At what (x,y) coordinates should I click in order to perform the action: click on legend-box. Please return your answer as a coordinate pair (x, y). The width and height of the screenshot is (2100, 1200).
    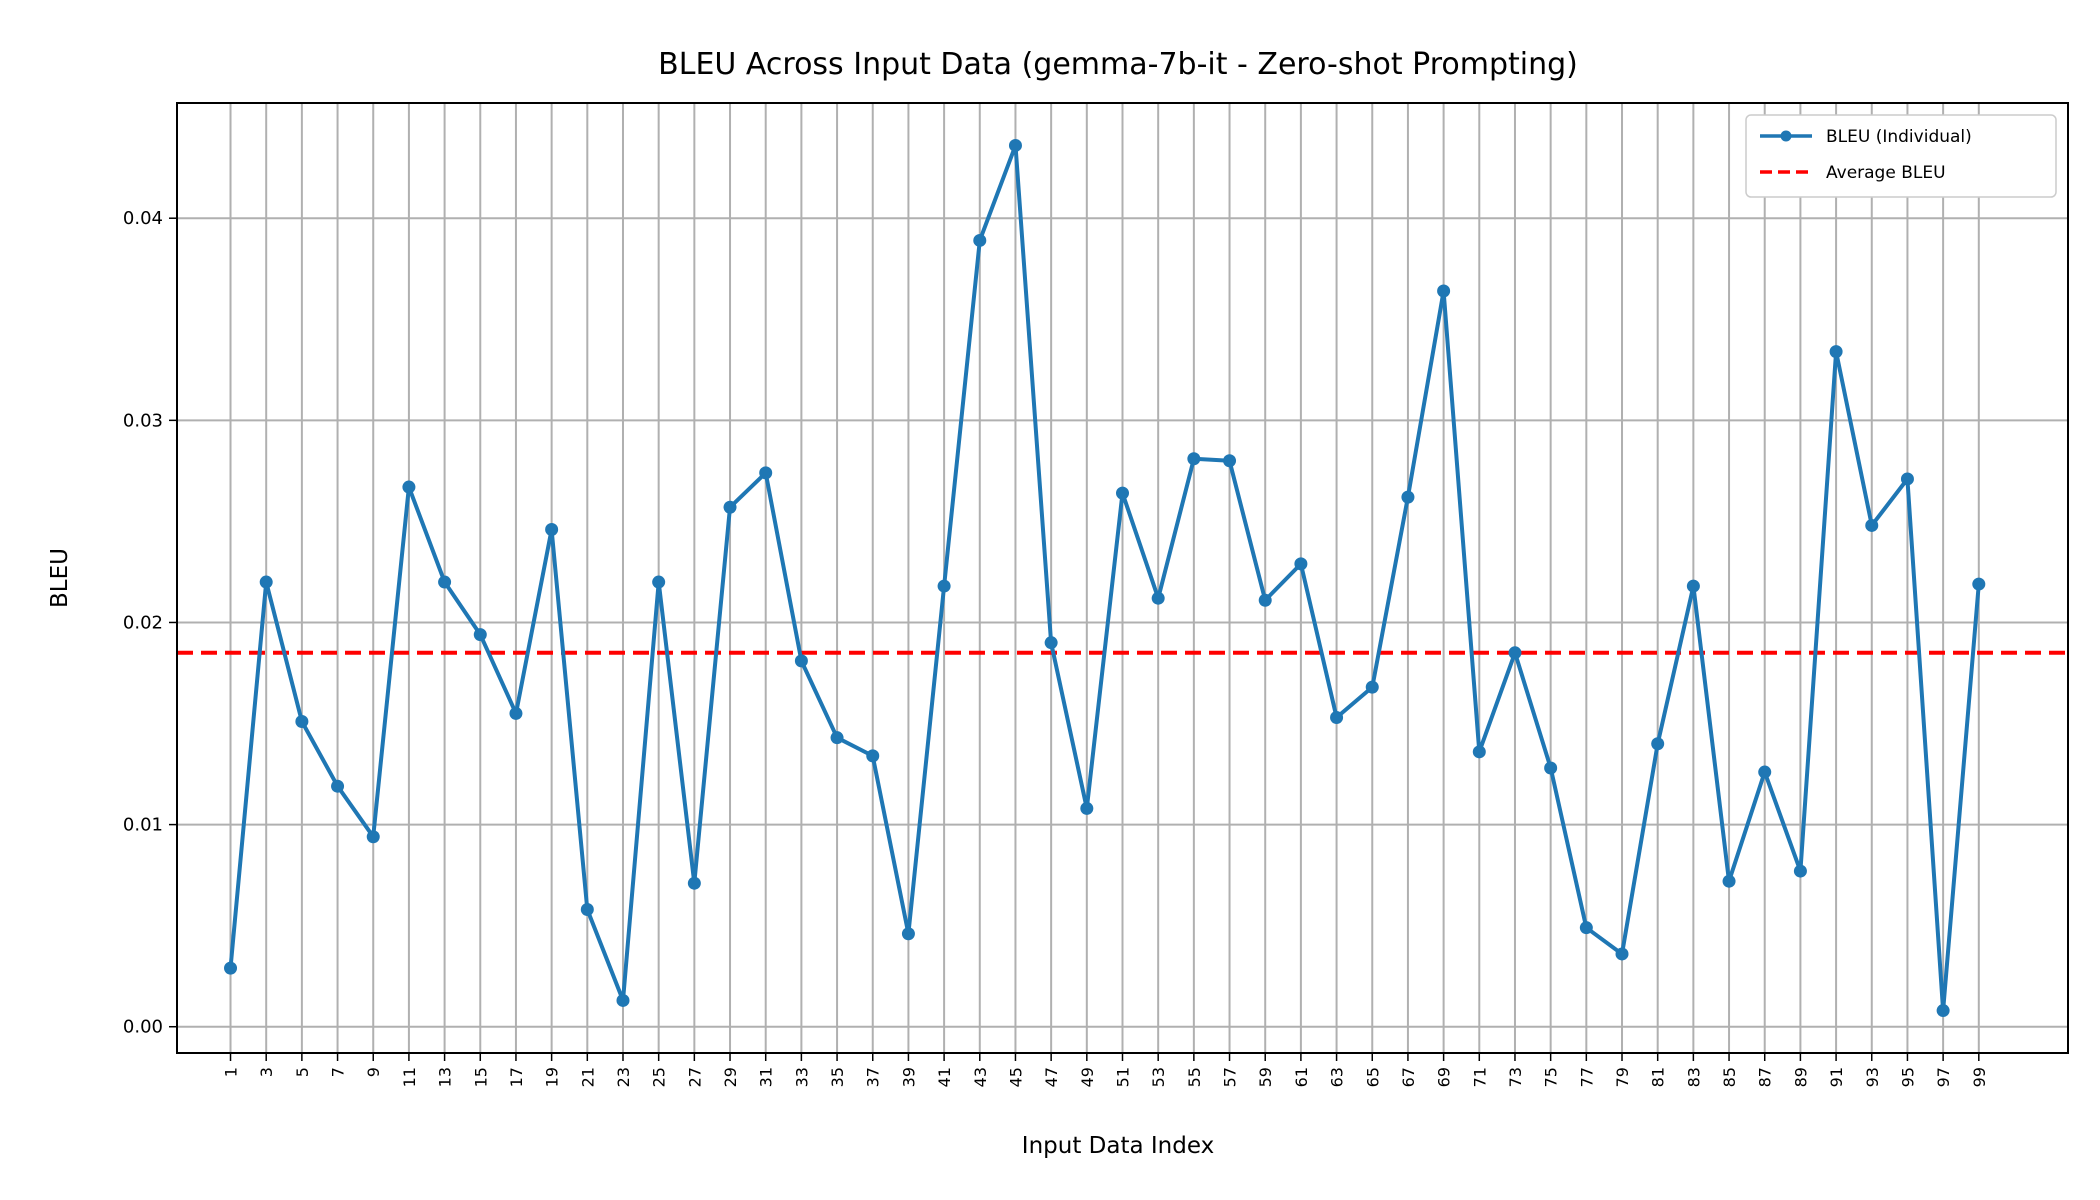
    Looking at the image, I should click on (1901, 156).